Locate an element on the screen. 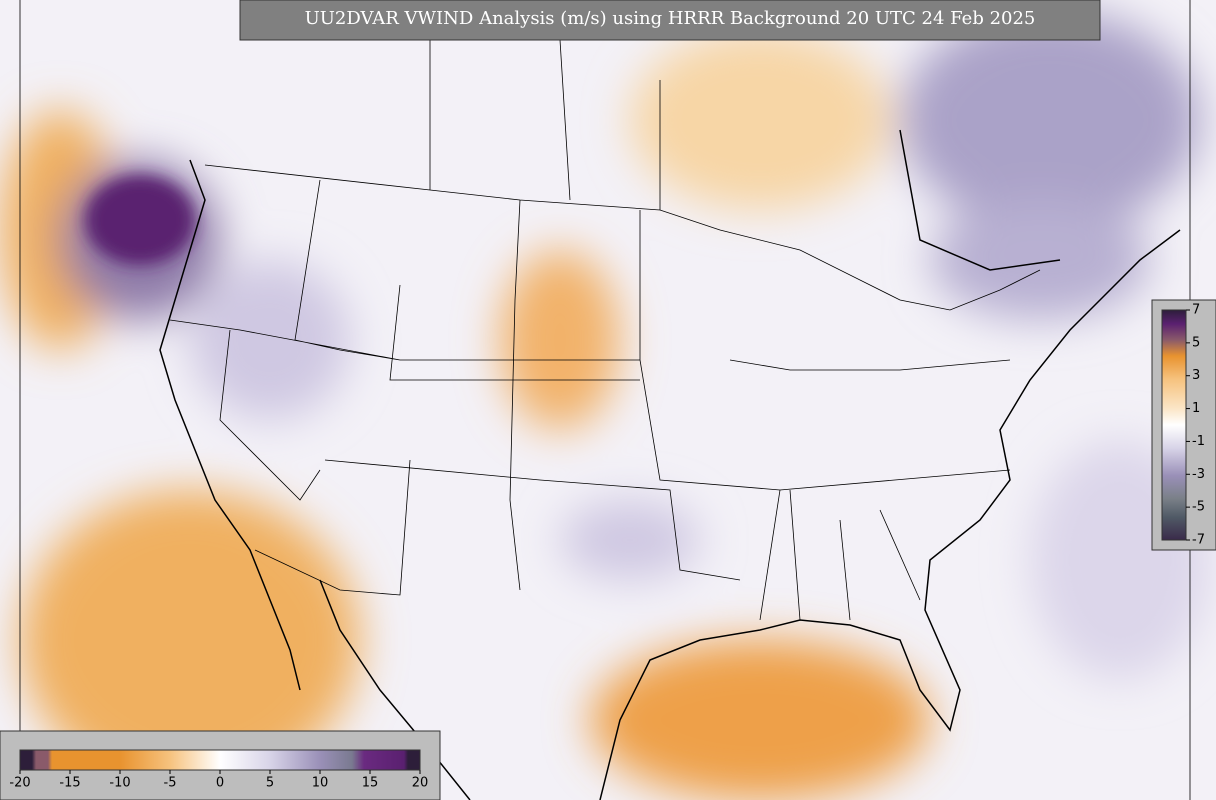 The height and width of the screenshot is (800, 1216). tick-label: 10 is located at coordinates (320, 783).